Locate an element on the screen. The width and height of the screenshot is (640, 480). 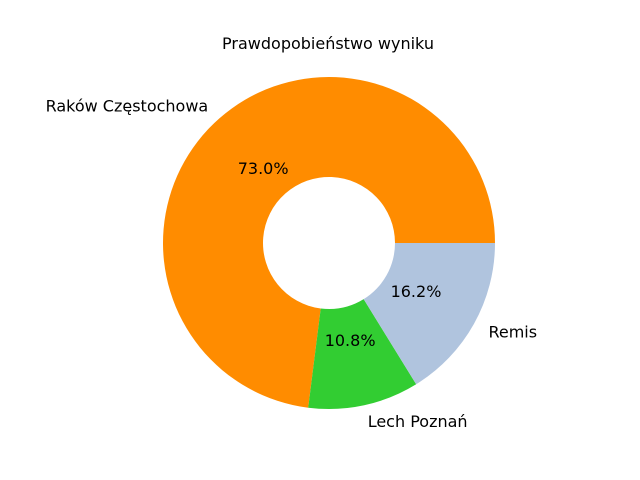
percent-label-rakow-czestochowa: 73.0% is located at coordinates (263, 168).